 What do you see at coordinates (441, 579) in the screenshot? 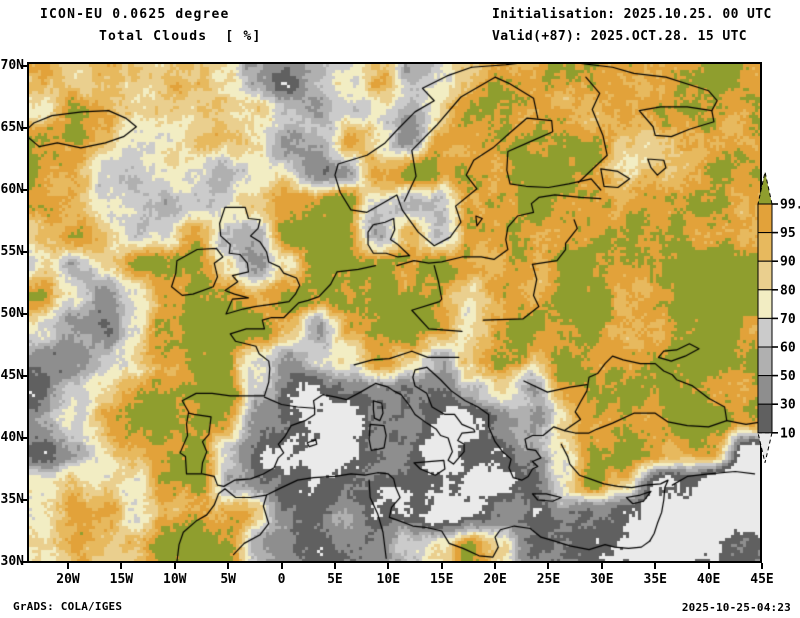
I see `lon-tick-label: 15E` at bounding box center [441, 579].